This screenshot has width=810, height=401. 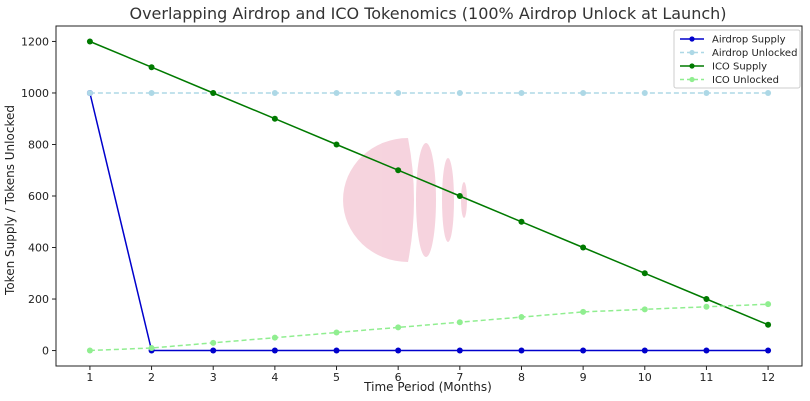 What do you see at coordinates (38, 299) in the screenshot?
I see `y-tick-label-200: 200` at bounding box center [38, 299].